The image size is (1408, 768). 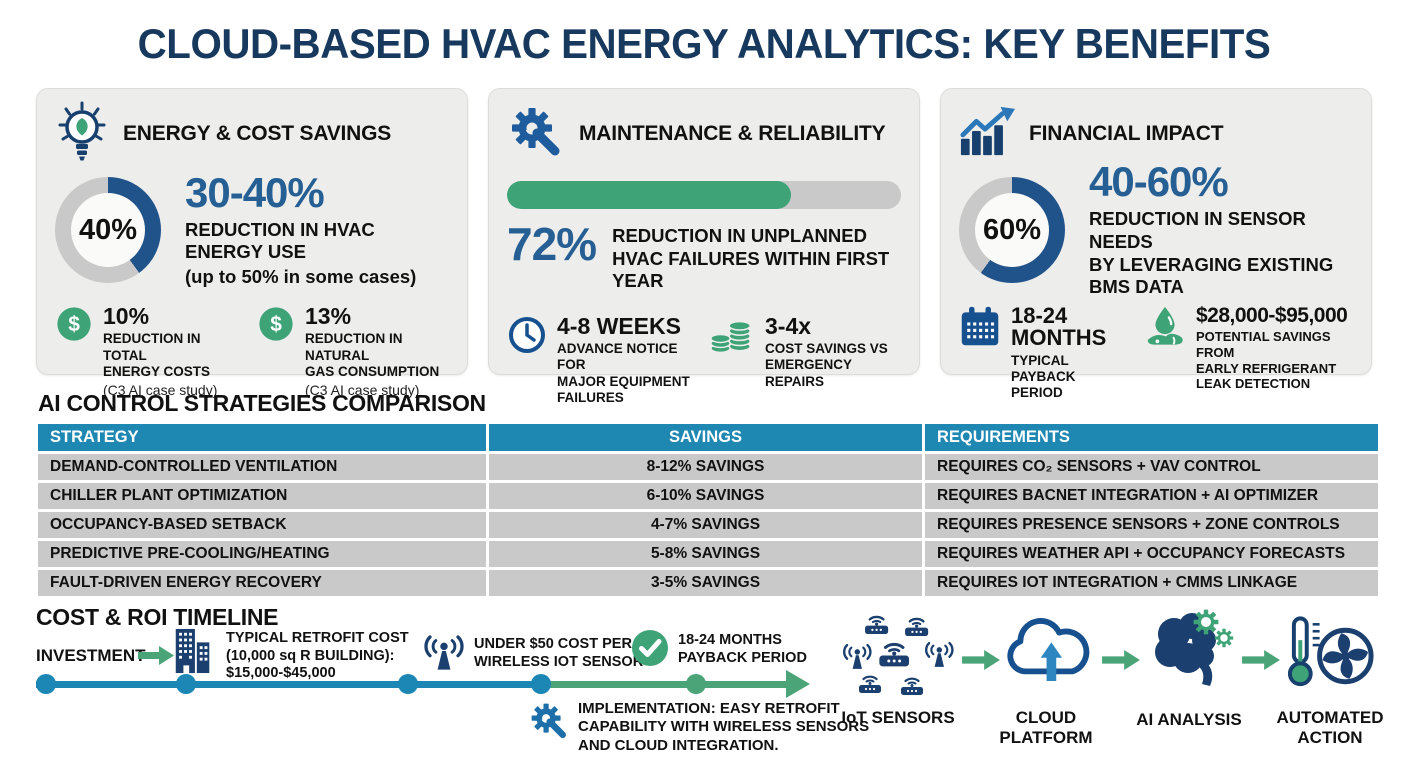 What do you see at coordinates (193, 653) in the screenshot?
I see `building-icon` at bounding box center [193, 653].